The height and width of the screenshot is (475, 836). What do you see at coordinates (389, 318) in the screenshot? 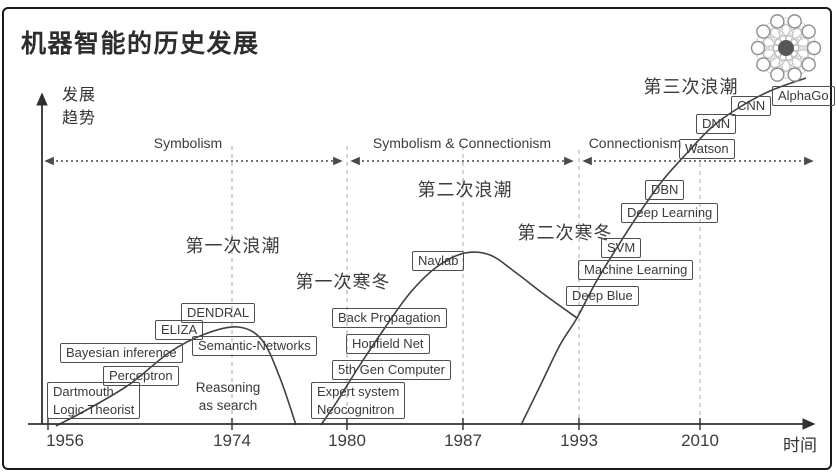
I see `milestone-box-back-propagation: Back Propagation` at bounding box center [389, 318].